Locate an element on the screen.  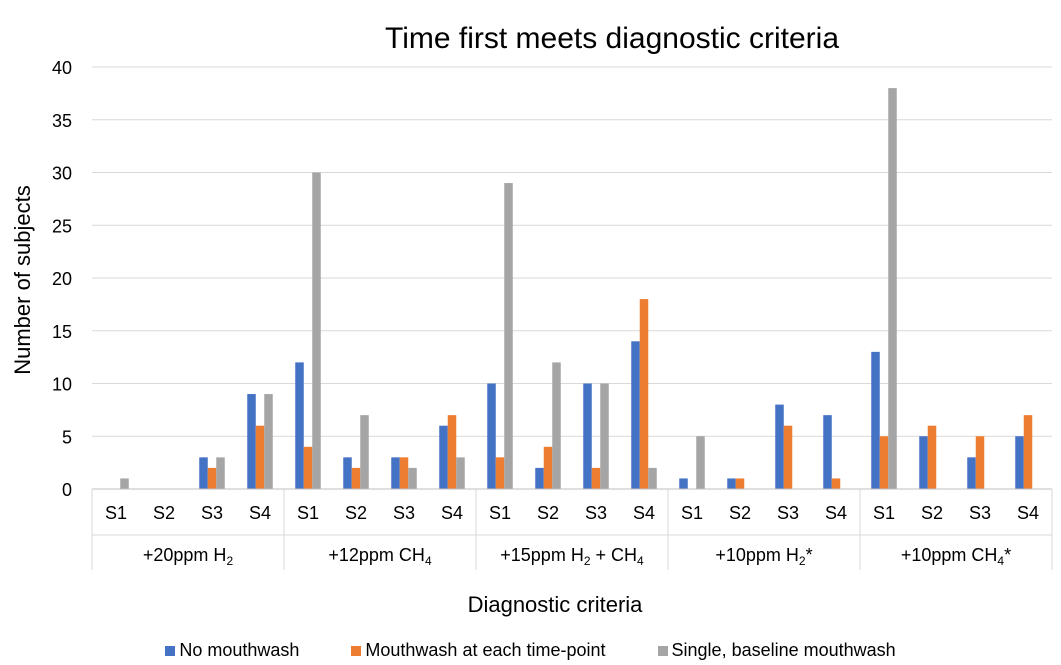
legend-item-single-baseline: Single, baseline mouthwash is located at coordinates (776, 650).